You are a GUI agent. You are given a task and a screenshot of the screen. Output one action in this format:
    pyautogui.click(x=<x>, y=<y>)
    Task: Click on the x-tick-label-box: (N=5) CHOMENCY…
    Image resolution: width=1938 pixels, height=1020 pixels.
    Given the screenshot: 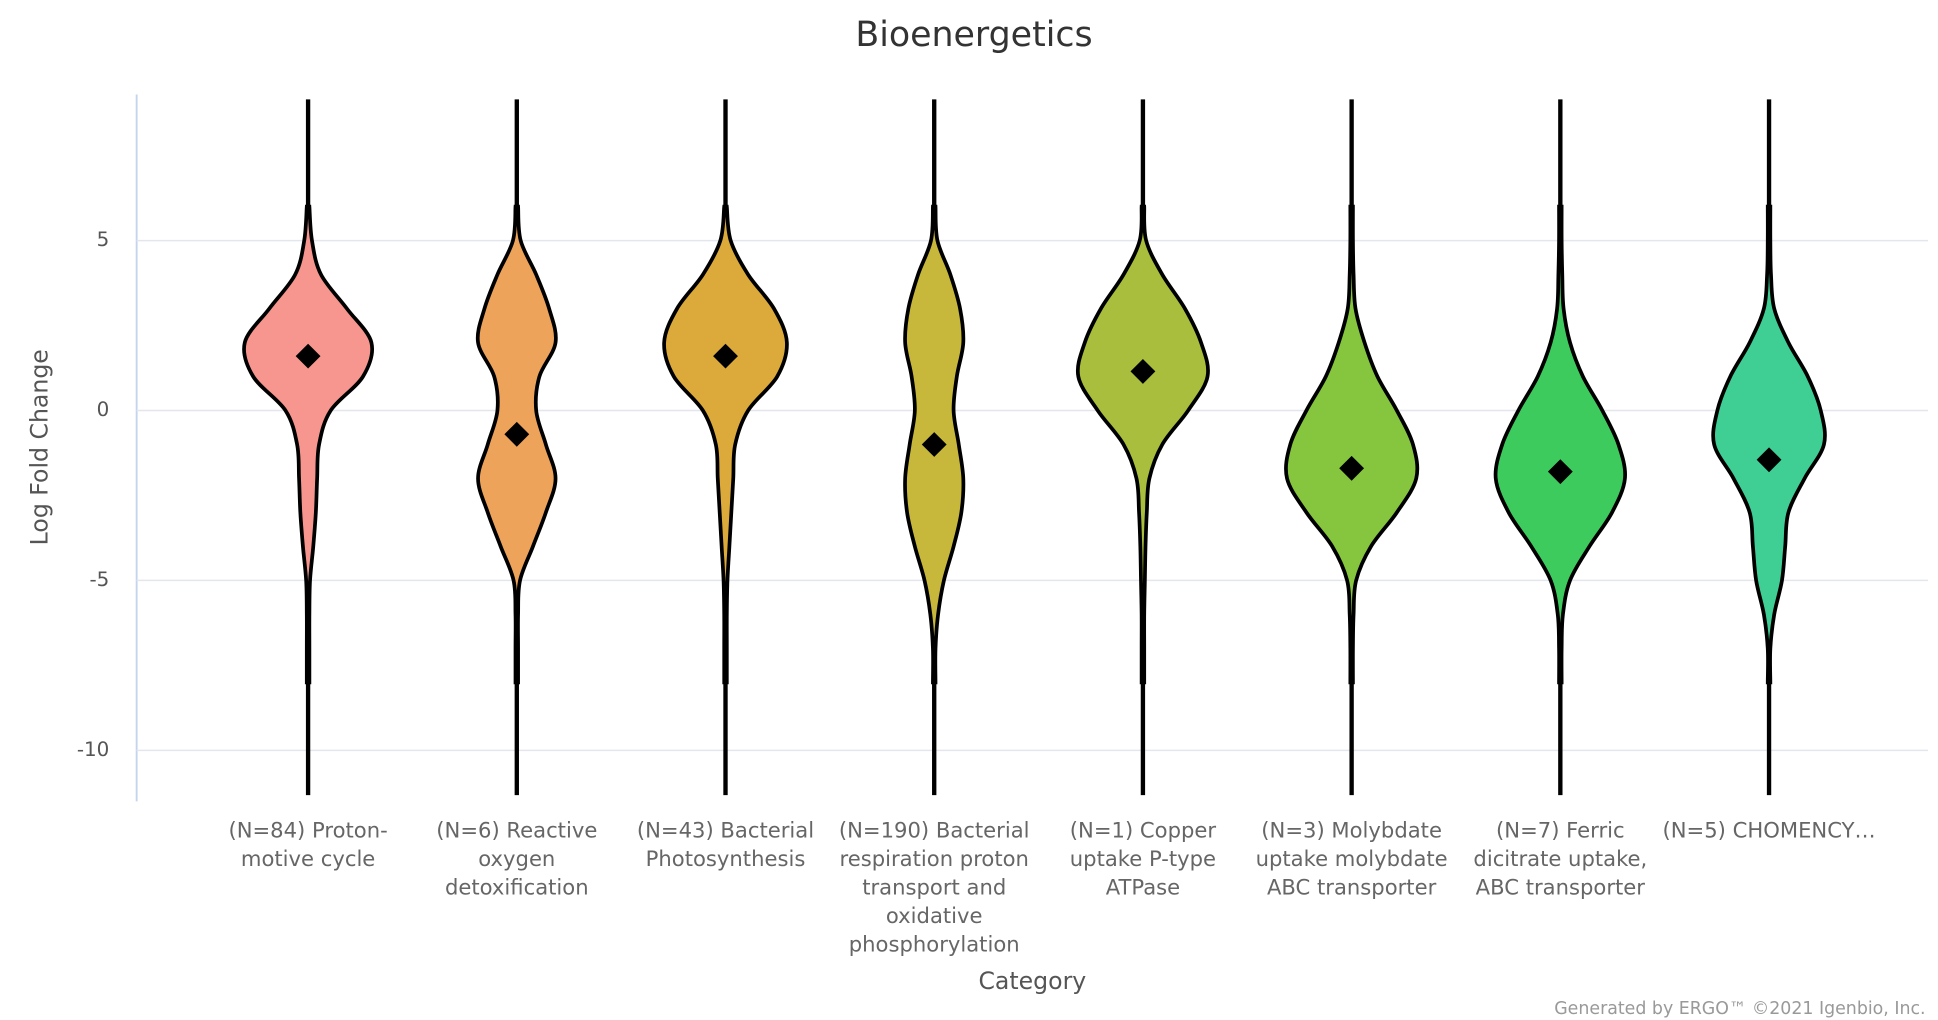 What is the action you would take?
    pyautogui.click(x=1769, y=831)
    